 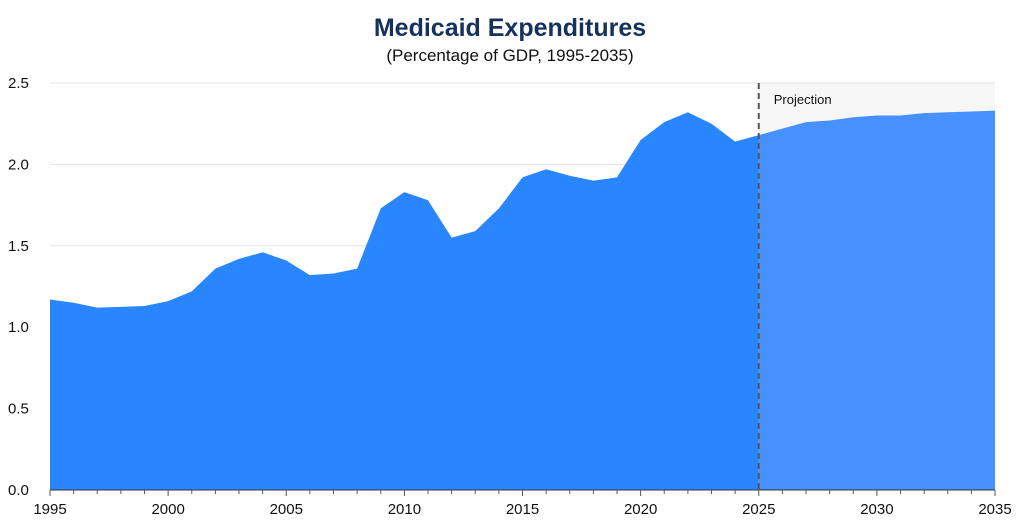 I want to click on x-tick-label: 2020, so click(x=640, y=509).